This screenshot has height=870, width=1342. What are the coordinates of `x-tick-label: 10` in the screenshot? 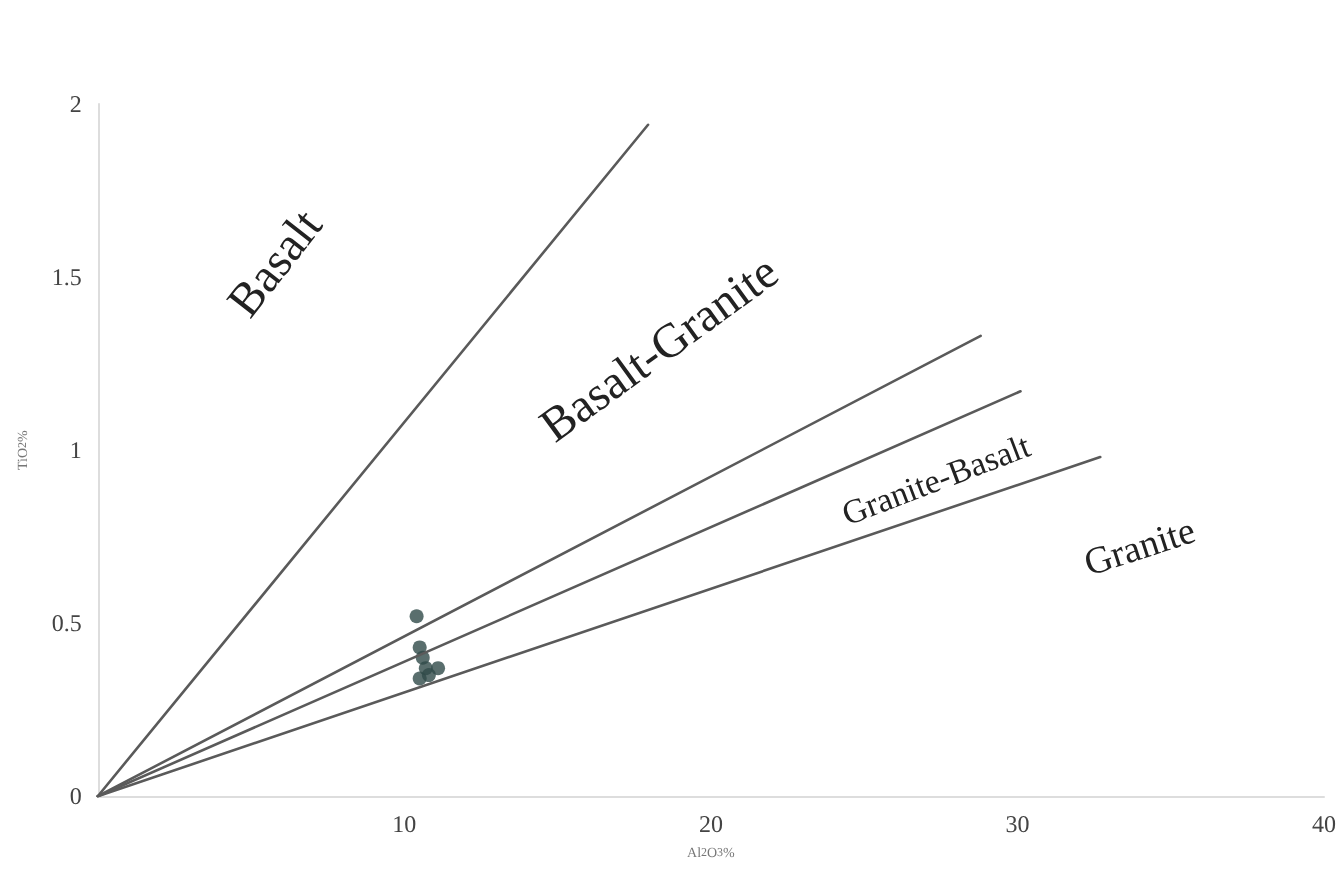 It's located at (404, 824).